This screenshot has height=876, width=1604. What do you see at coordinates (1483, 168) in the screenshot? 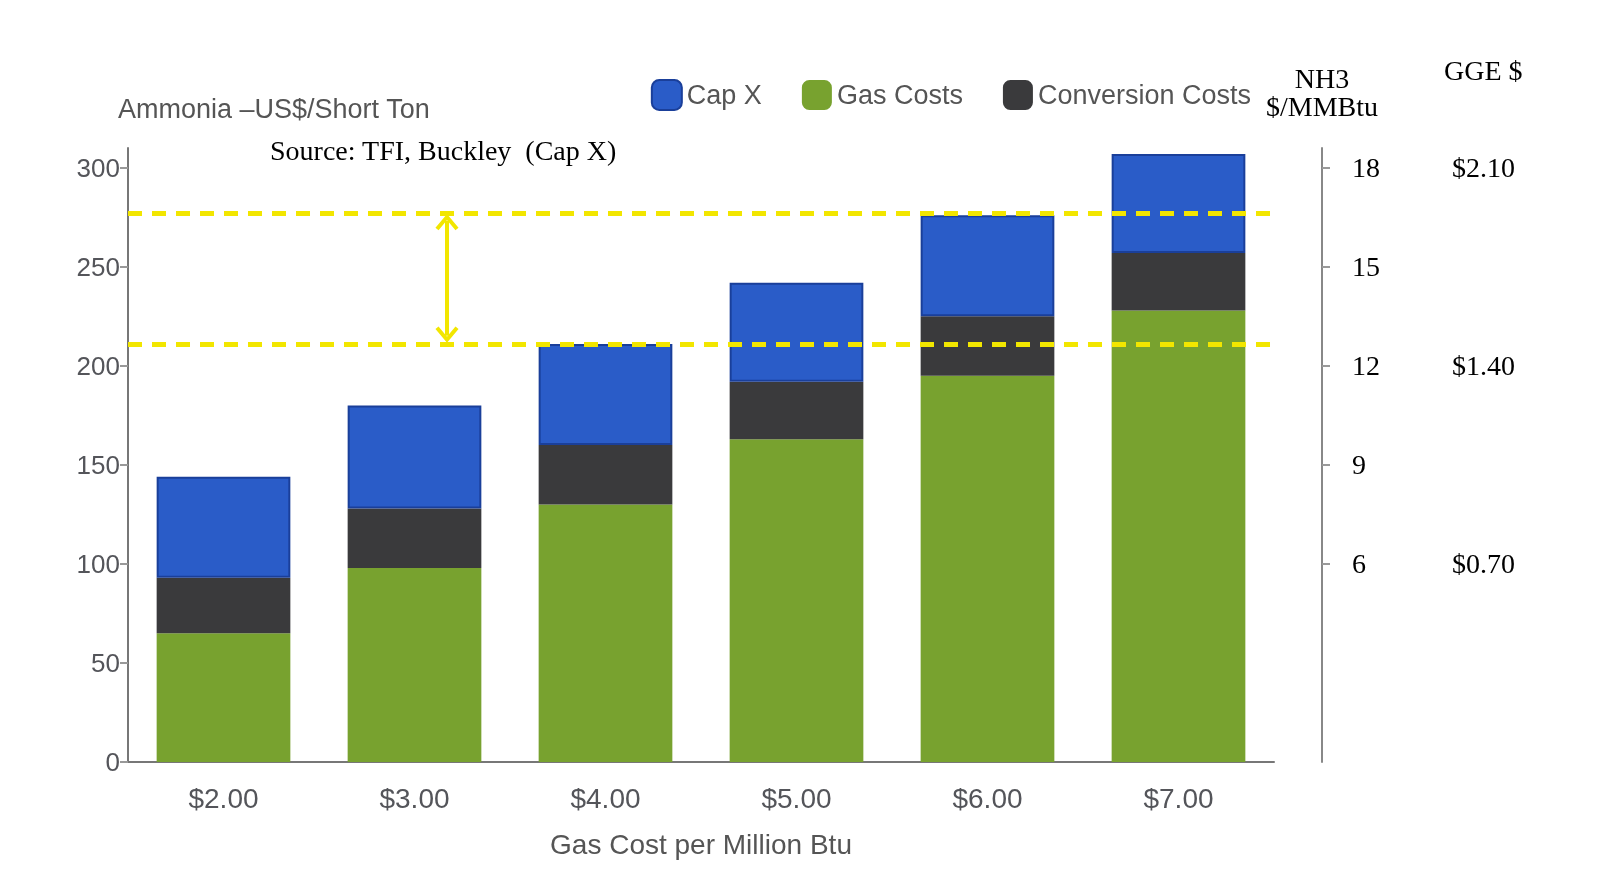
I see `y3-tick-label: $2.10` at bounding box center [1483, 168].